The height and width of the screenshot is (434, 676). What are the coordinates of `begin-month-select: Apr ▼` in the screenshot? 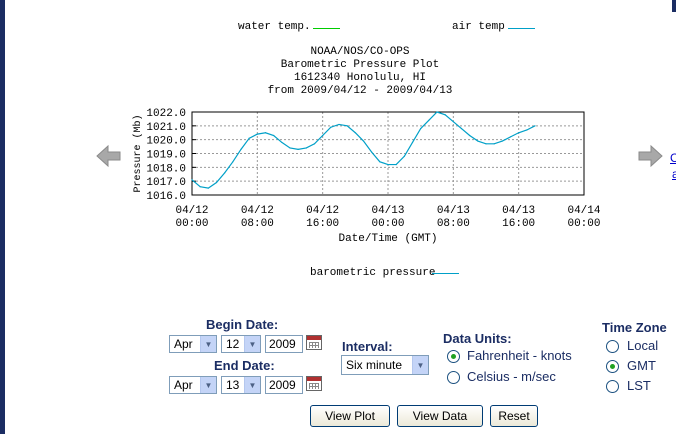 It's located at (193, 344).